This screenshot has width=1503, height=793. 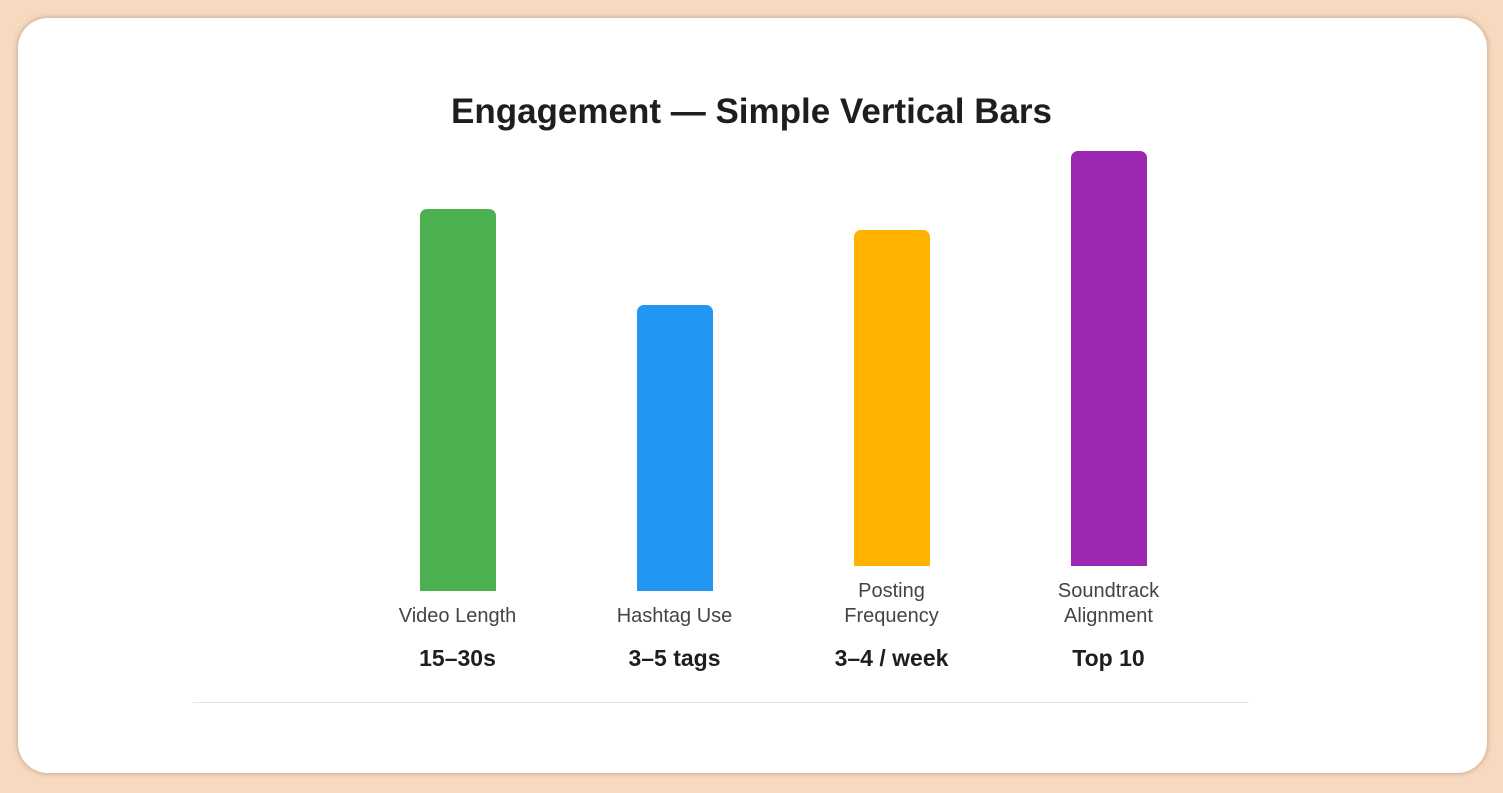 I want to click on value-annotation: 3–4 / week, so click(x=891, y=658).